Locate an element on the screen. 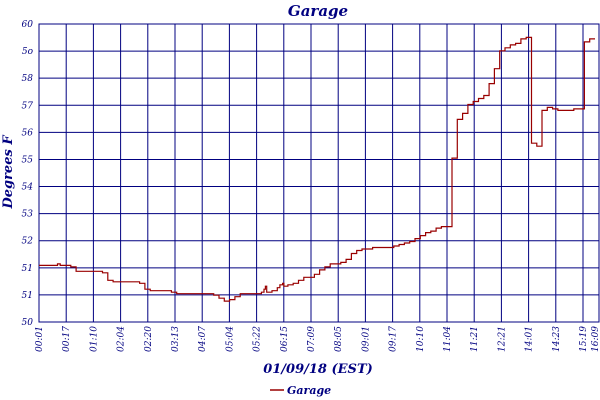  x-tick-label: 04:07 is located at coordinates (203, 339).